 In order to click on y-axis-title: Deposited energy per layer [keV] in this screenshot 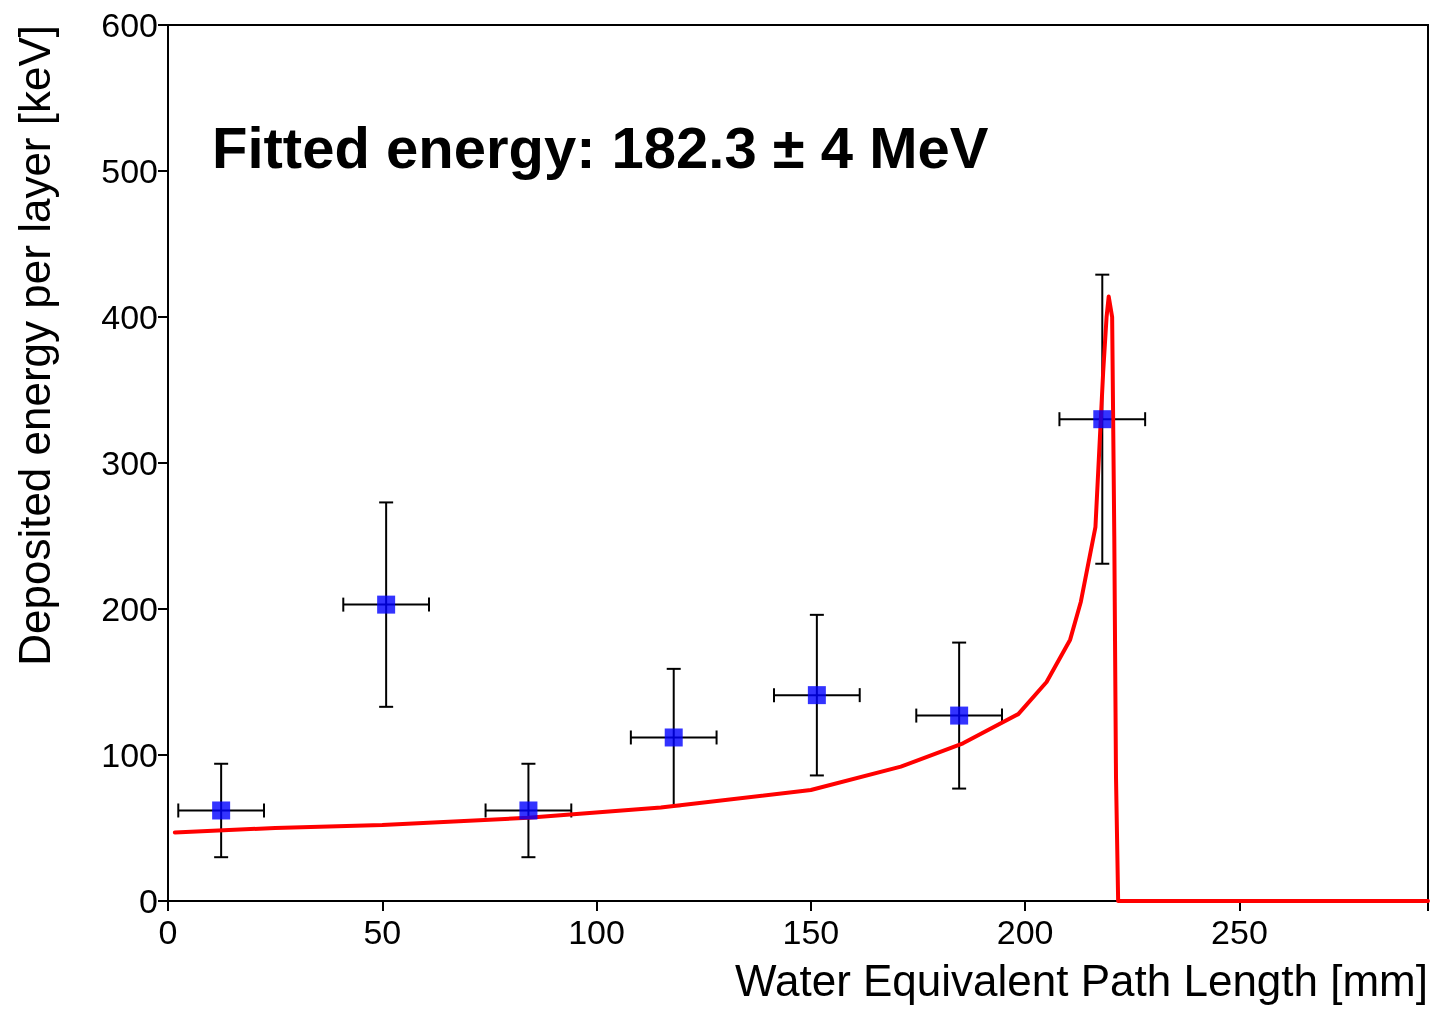, I will do `click(34, 345)`.